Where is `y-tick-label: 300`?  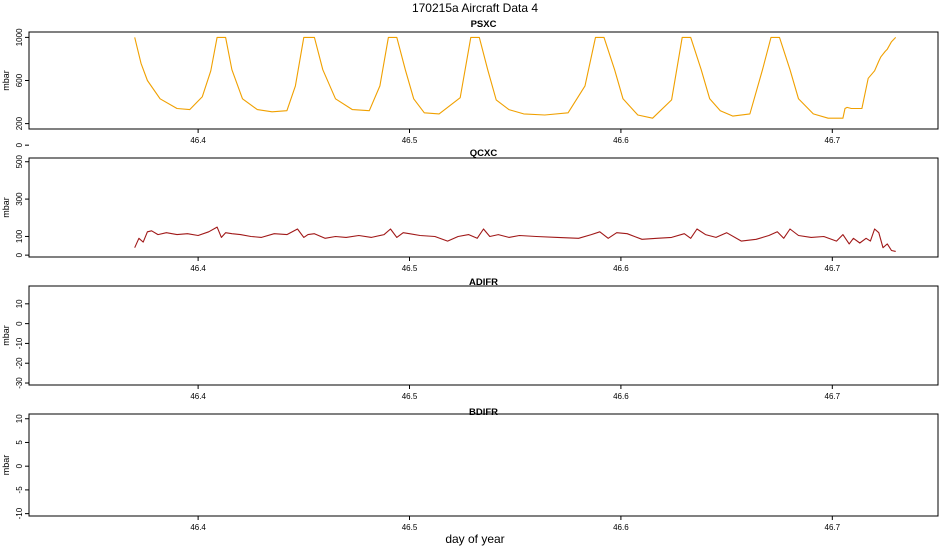
y-tick-label: 300 is located at coordinates (19, 199).